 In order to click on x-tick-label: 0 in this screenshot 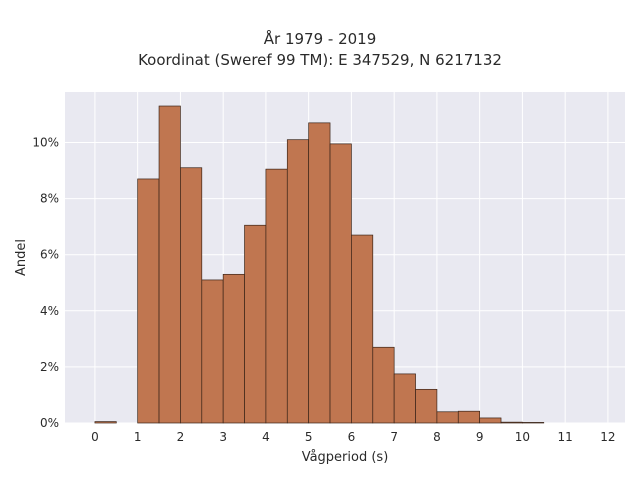, I will do `click(95, 437)`.